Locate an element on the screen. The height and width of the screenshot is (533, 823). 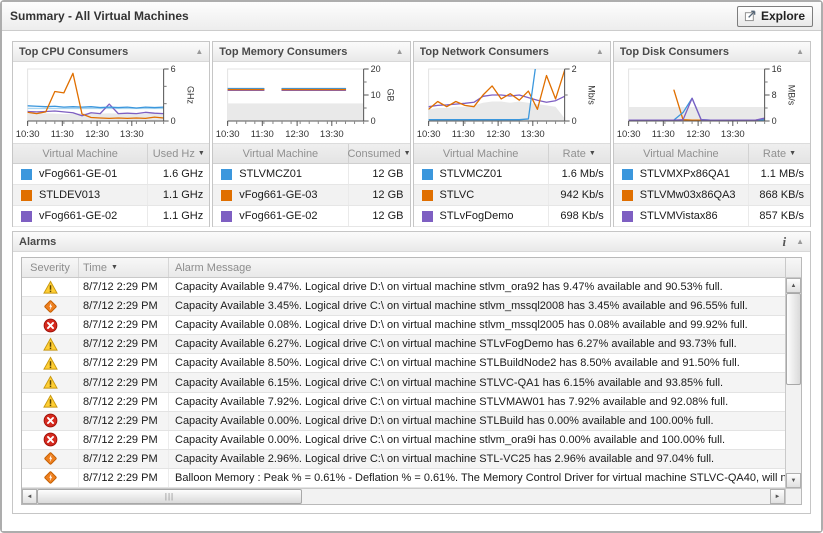
table-row: STLvFogDemo 698 Kb/s is located at coordinates (511, 216).